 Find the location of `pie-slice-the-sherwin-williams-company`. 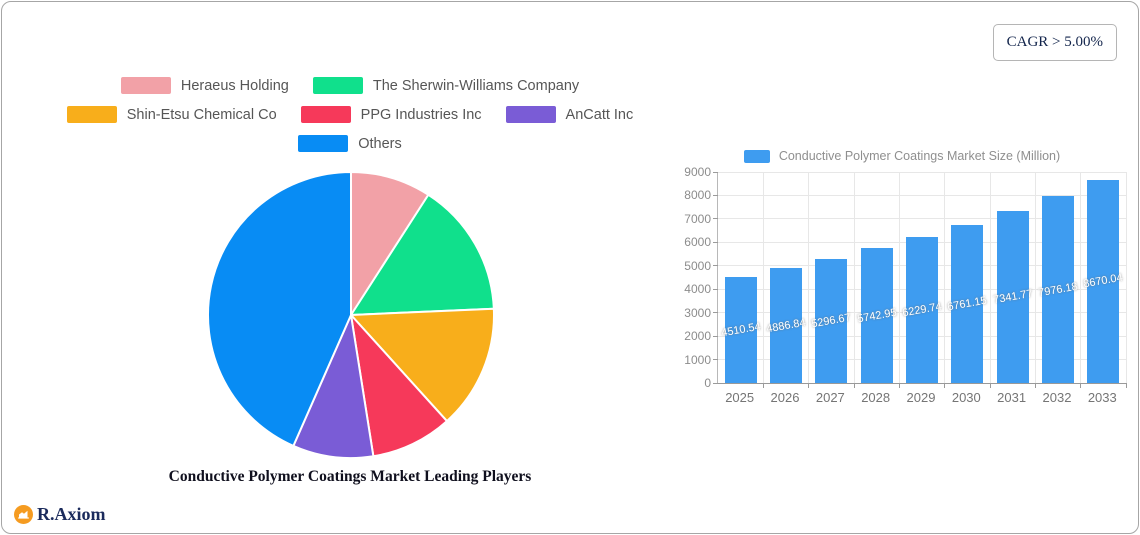

pie-slice-the-sherwin-williams-company is located at coordinates (422, 254).